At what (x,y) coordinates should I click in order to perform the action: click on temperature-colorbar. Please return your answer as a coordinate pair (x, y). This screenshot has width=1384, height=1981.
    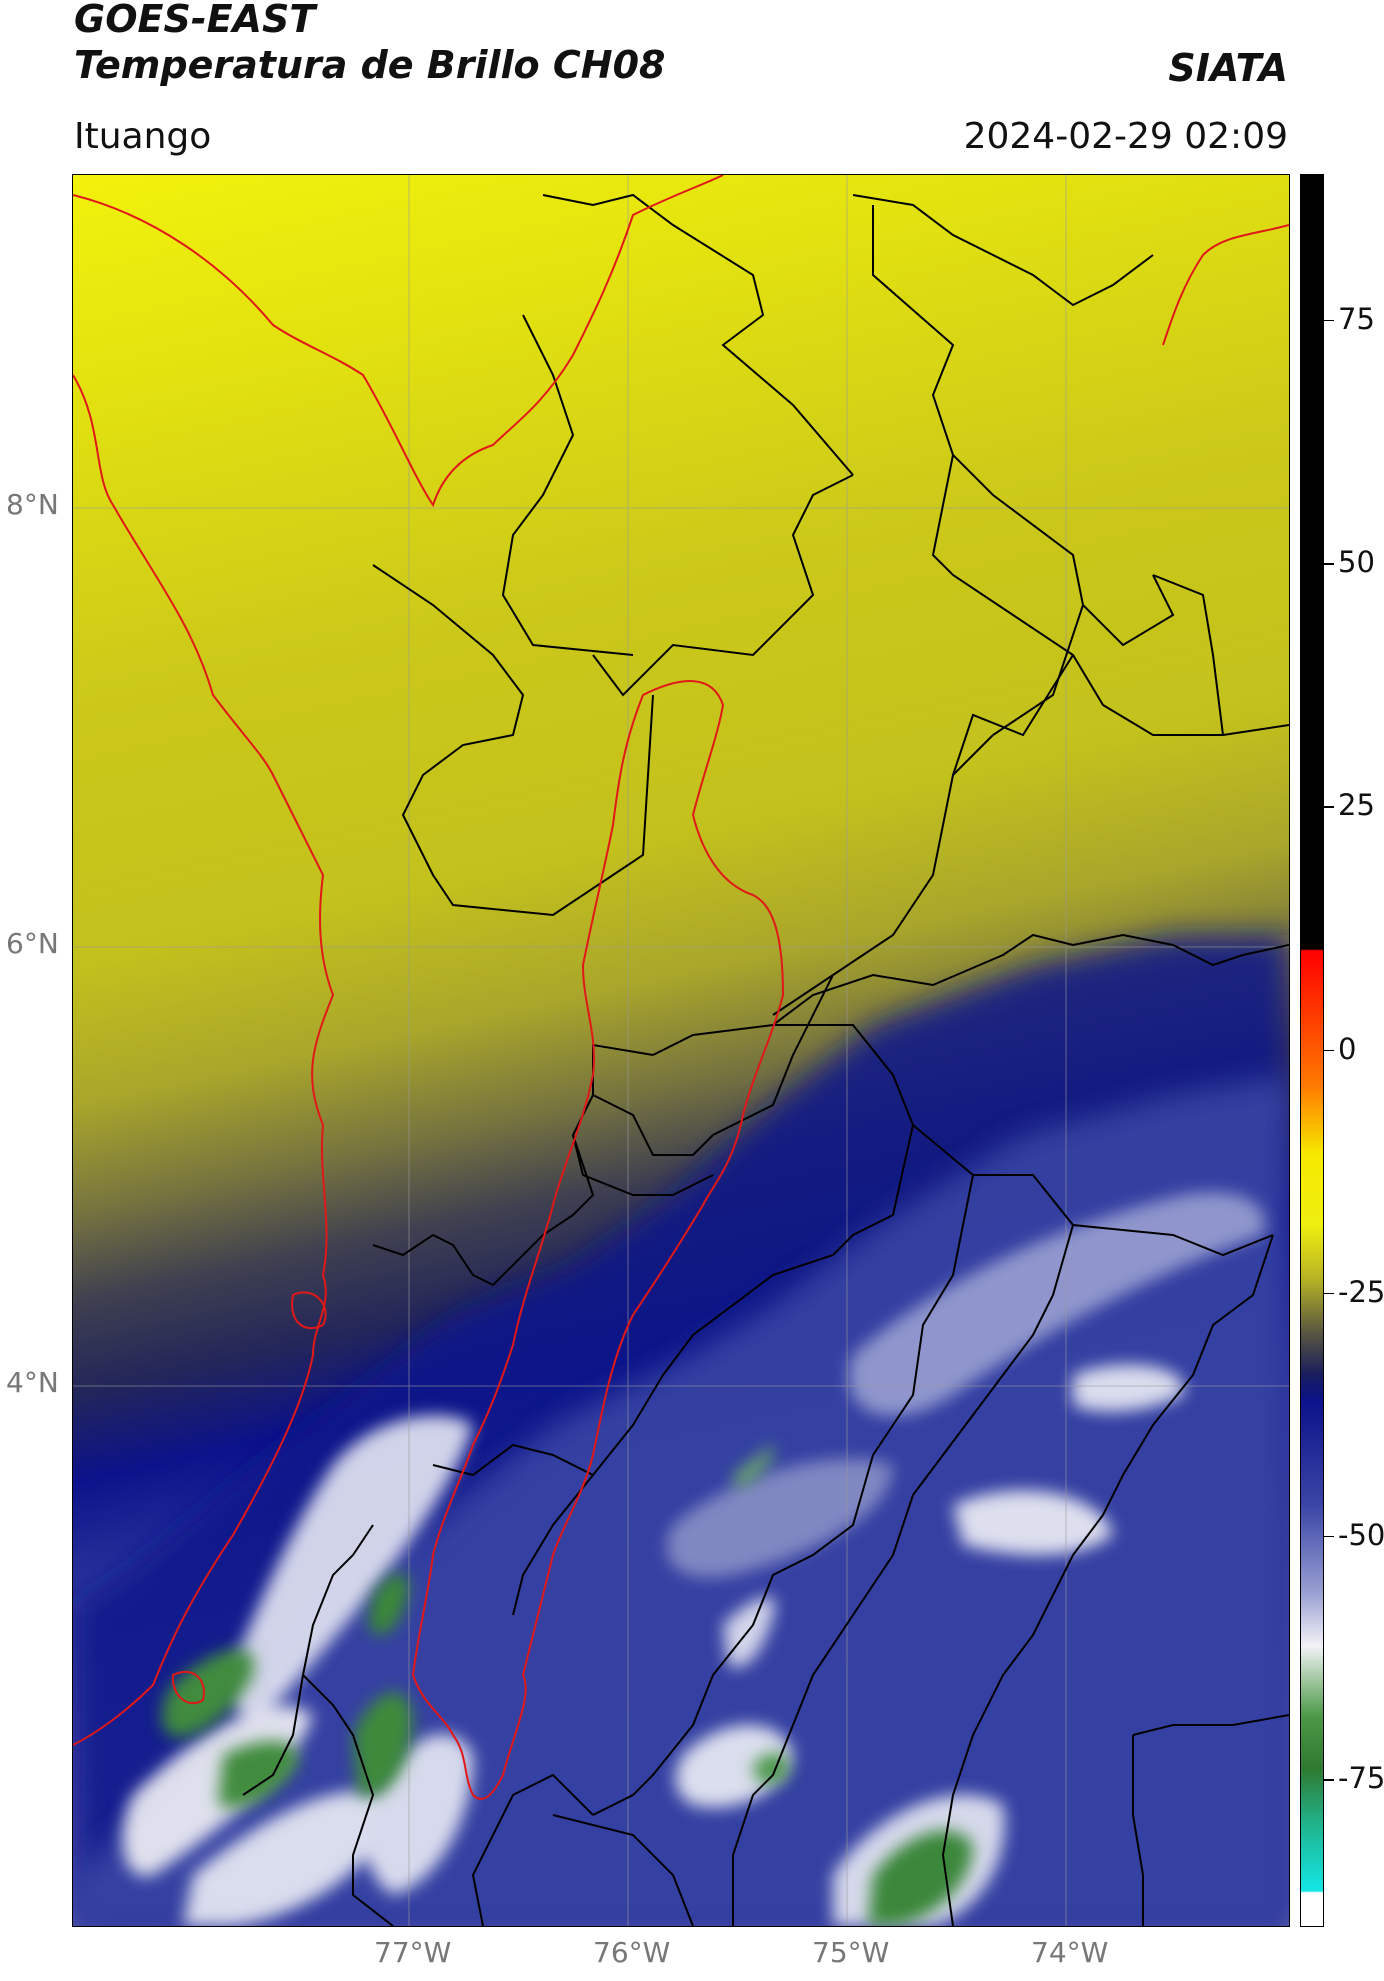
    Looking at the image, I should click on (1312, 1050).